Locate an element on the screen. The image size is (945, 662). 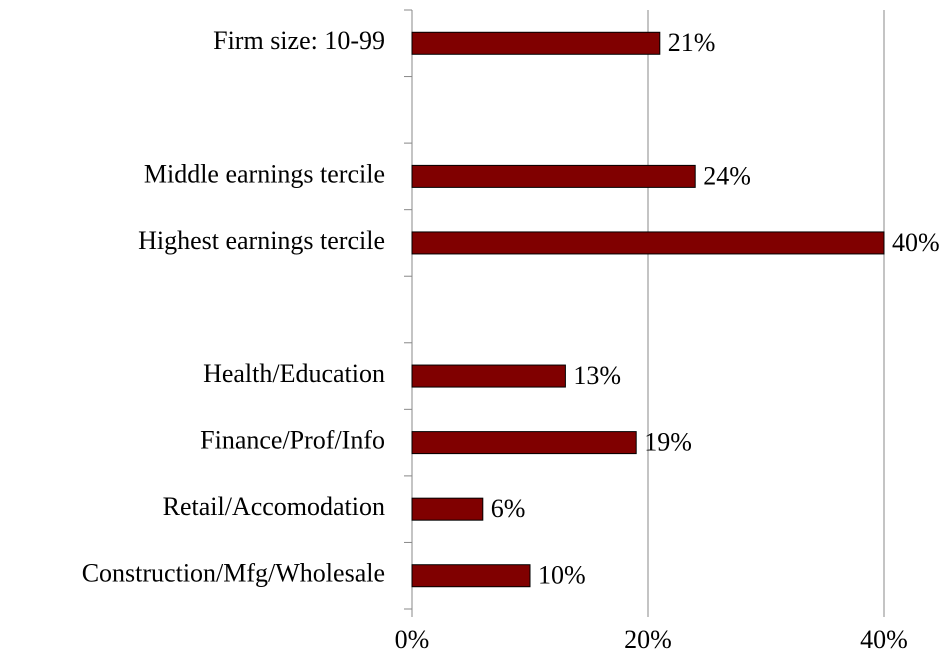
y-tick-label: Highest earnings tercile is located at coordinates (261, 240).